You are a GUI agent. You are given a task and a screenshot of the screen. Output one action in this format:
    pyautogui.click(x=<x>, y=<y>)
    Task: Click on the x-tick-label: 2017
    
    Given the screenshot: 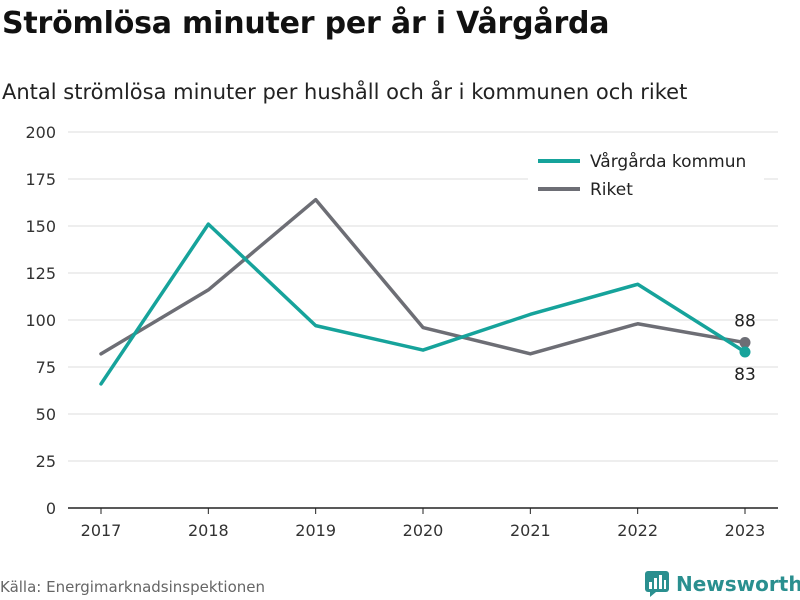 What is the action you would take?
    pyautogui.click(x=101, y=530)
    